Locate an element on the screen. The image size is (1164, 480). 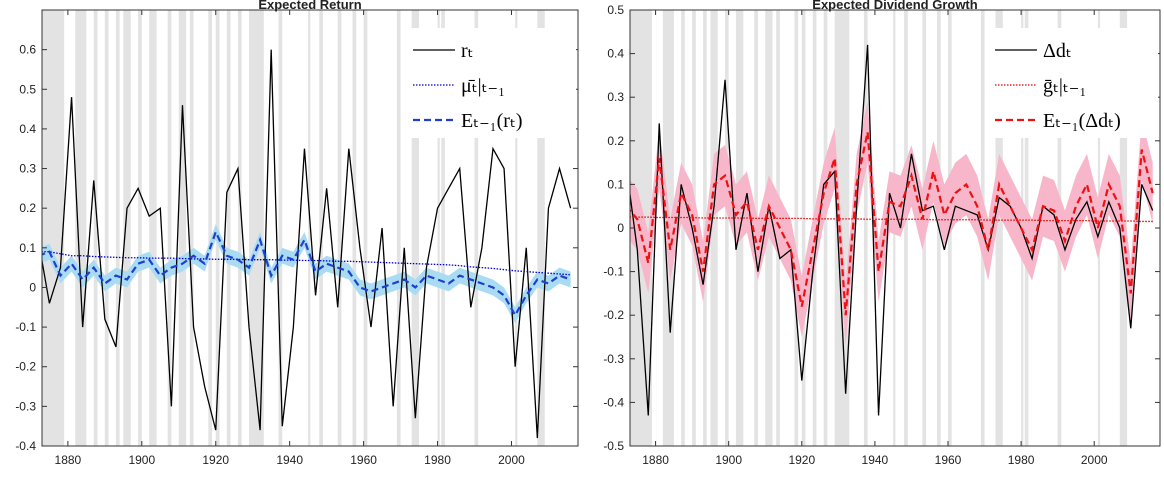
legend-label: rₜ is located at coordinates (467, 51).